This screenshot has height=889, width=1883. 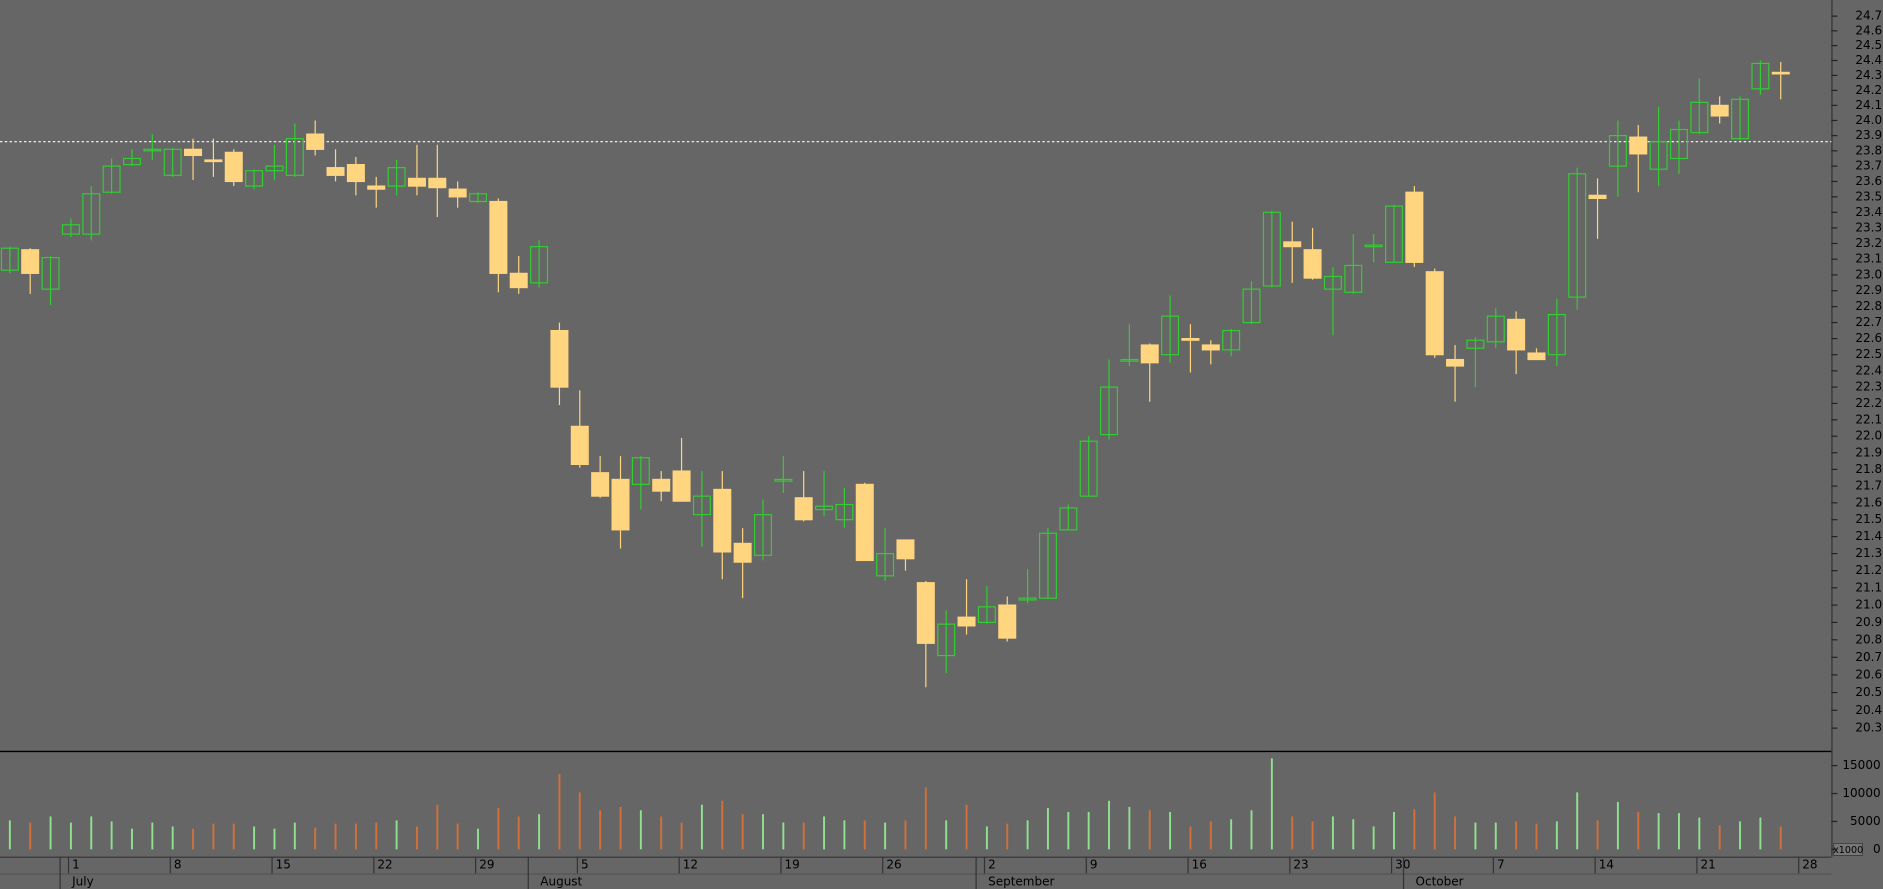 I want to click on y-tick-label: 21.7, so click(x=1868, y=486).